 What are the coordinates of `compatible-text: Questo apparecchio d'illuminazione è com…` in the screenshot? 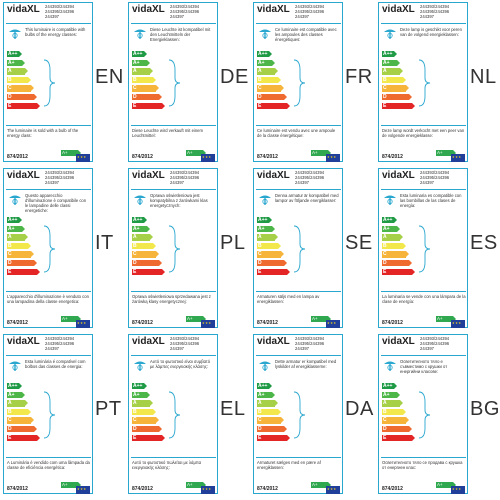 It's located at (56, 203).